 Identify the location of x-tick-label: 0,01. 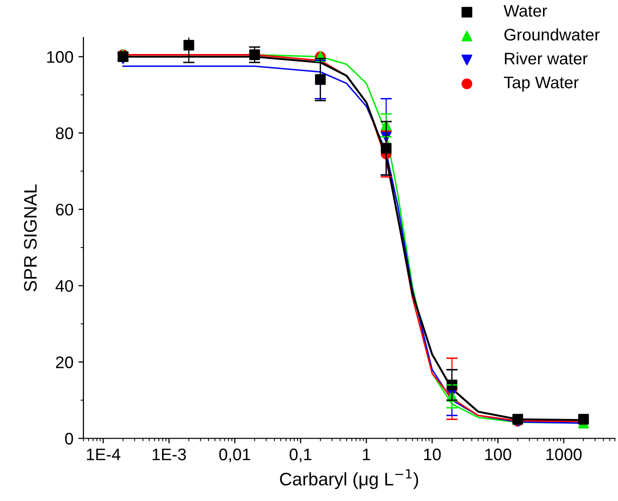
(234, 455).